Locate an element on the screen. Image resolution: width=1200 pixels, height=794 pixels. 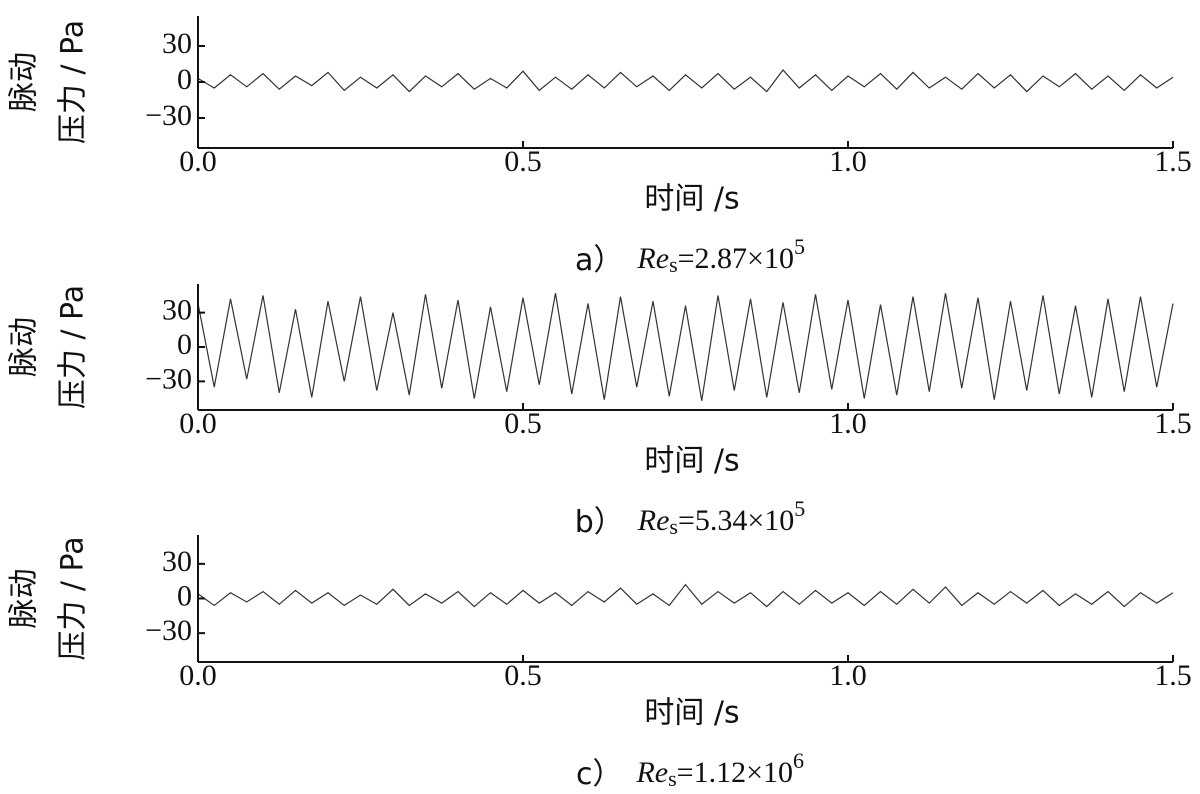
caption-mantissa: =5.34×10 is located at coordinates (736, 520).